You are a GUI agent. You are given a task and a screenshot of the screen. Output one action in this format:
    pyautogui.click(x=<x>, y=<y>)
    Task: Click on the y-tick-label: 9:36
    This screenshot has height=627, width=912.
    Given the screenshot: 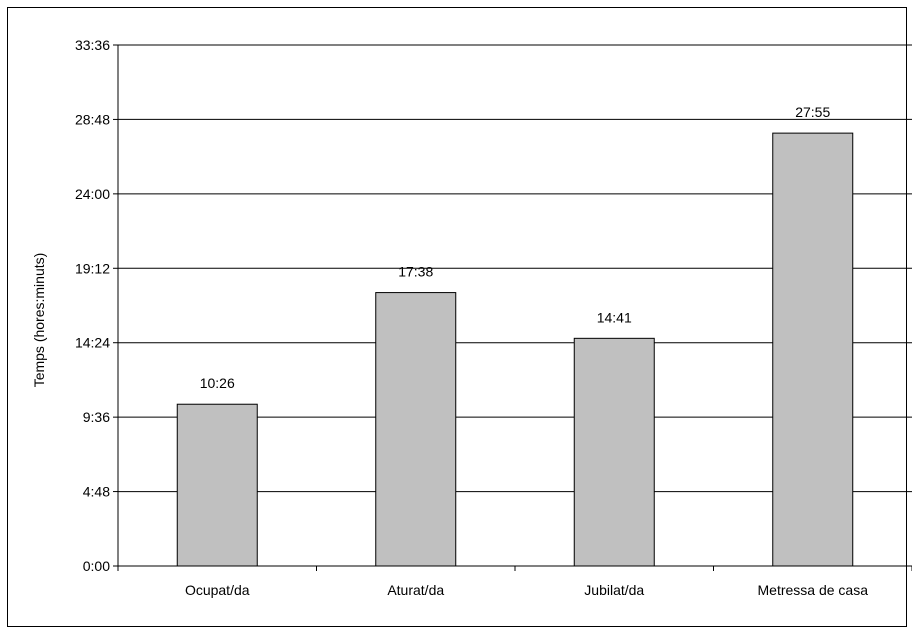 What is the action you would take?
    pyautogui.click(x=96, y=417)
    